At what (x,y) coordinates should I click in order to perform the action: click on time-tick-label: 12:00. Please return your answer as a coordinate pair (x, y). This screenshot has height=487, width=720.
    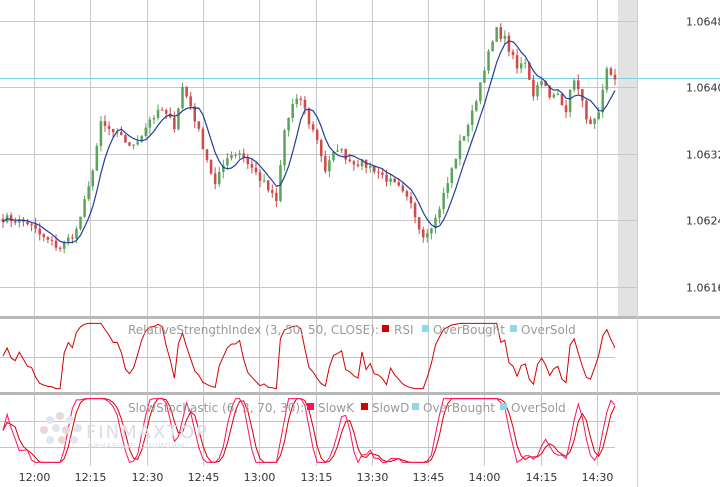
    Looking at the image, I should click on (35, 477).